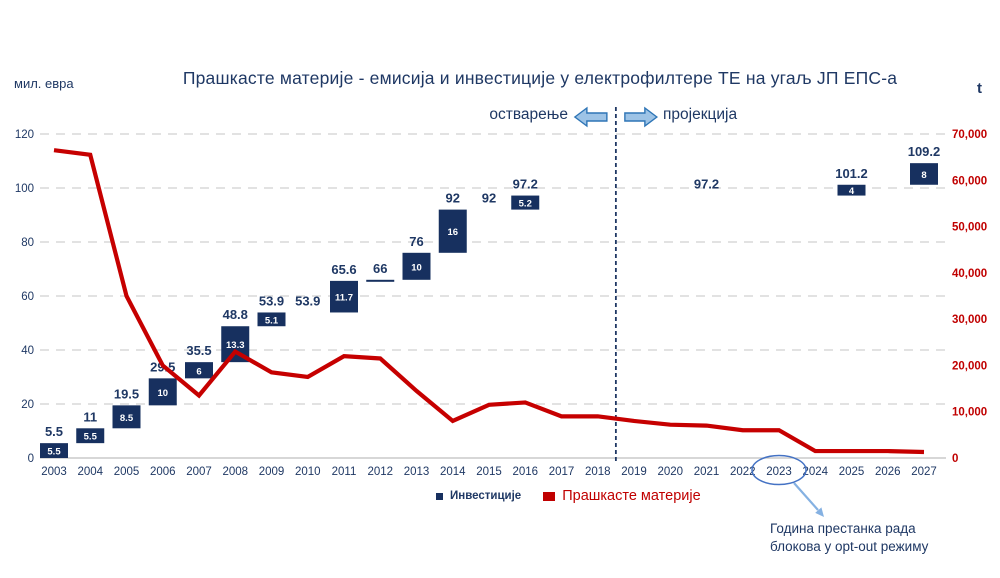  What do you see at coordinates (888, 472) in the screenshot?
I see `x-tick-2026: 2026` at bounding box center [888, 472].